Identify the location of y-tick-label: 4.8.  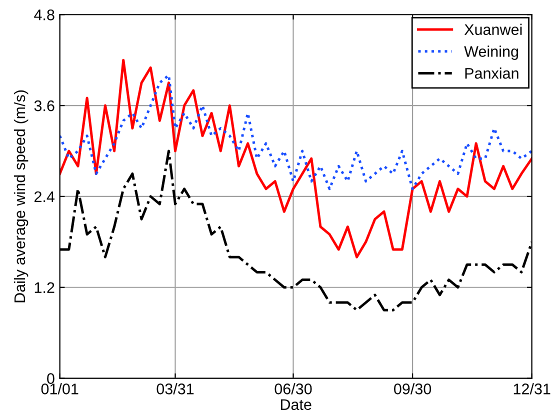
(44, 15).